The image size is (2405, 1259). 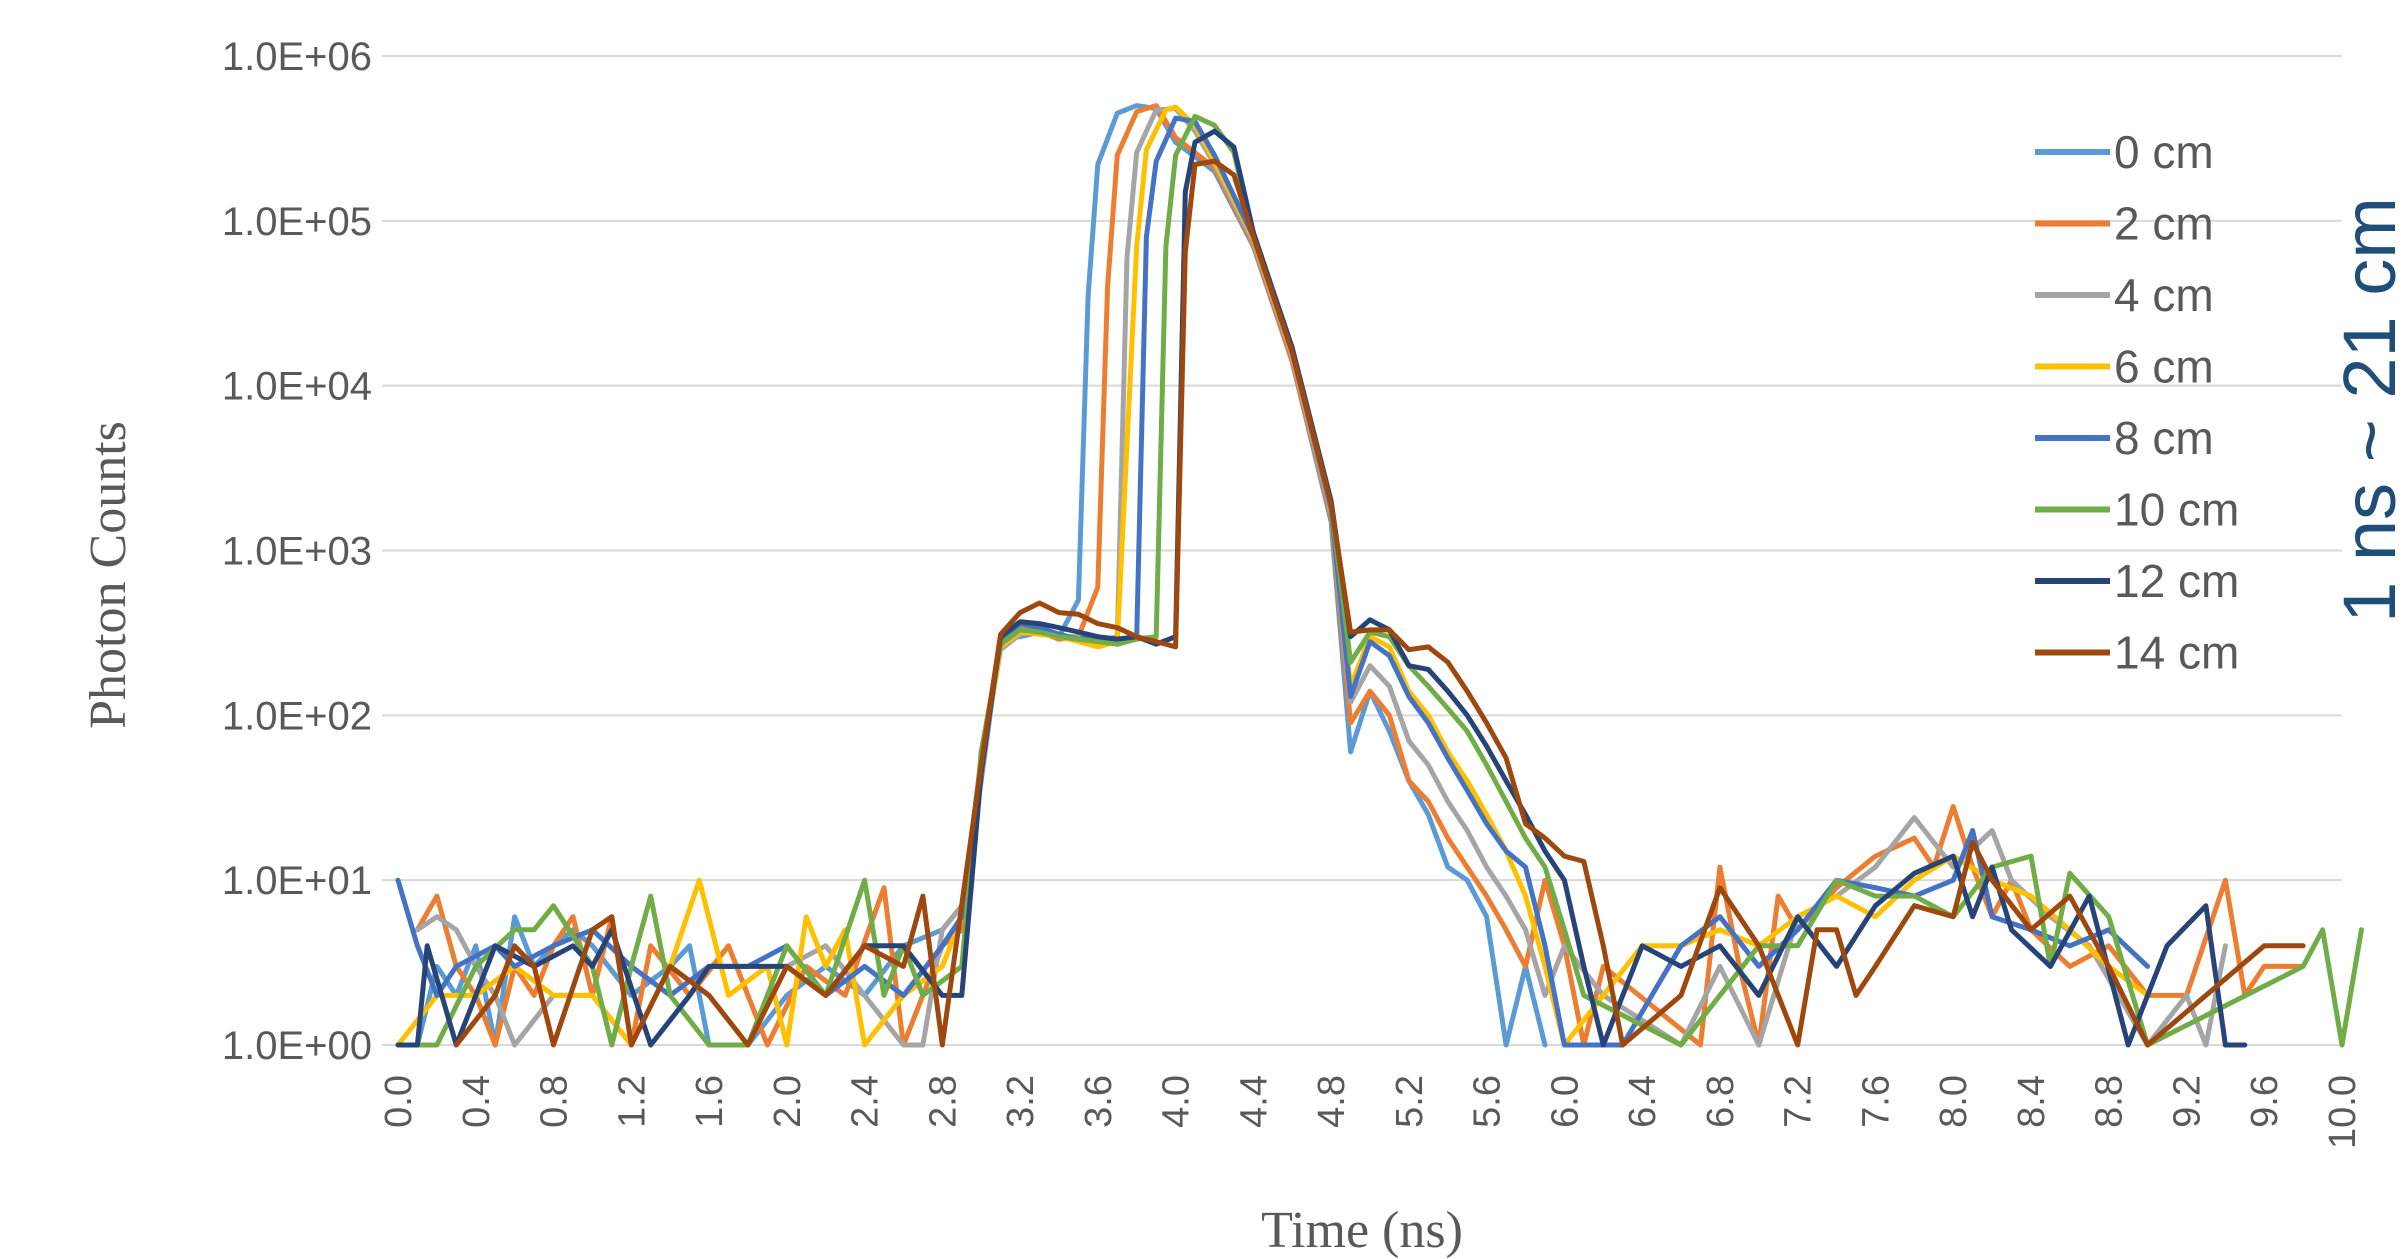 What do you see at coordinates (477, 1101) in the screenshot?
I see `x-tick-label: 0.4` at bounding box center [477, 1101].